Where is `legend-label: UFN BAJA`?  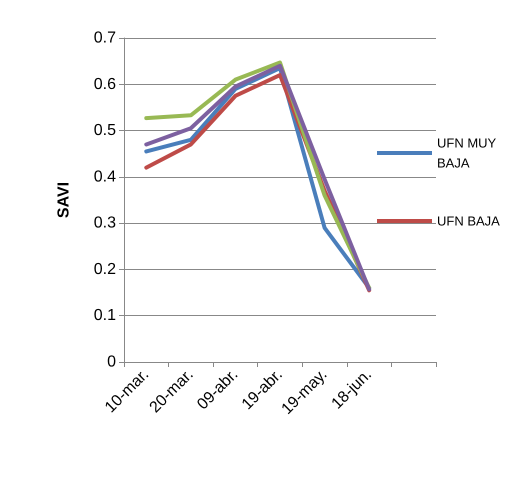
legend-label: UFN BAJA is located at coordinates (468, 221).